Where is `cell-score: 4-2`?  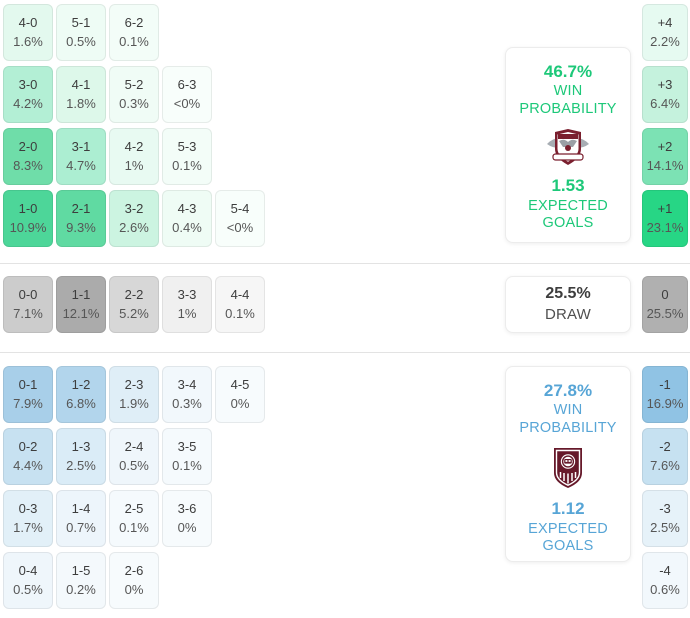
cell-score: 4-2 is located at coordinates (134, 146).